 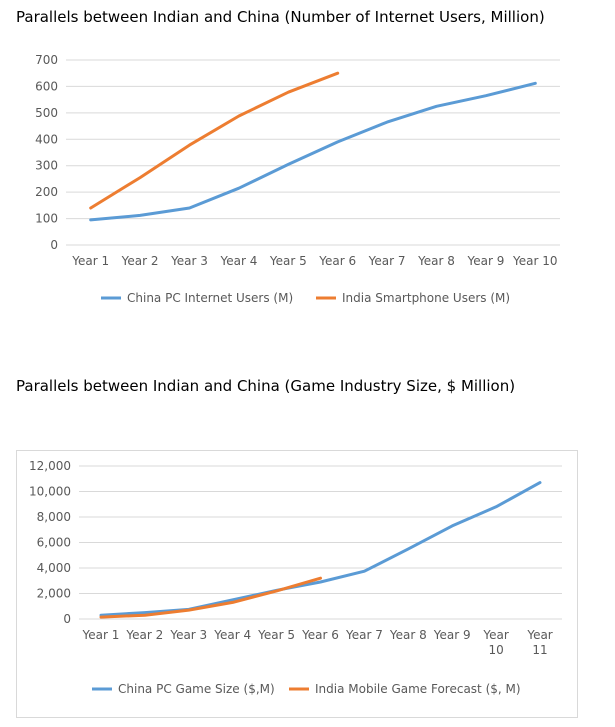 What do you see at coordinates (436, 261) in the screenshot?
I see `chart1-x-tick-label: Year 8` at bounding box center [436, 261].